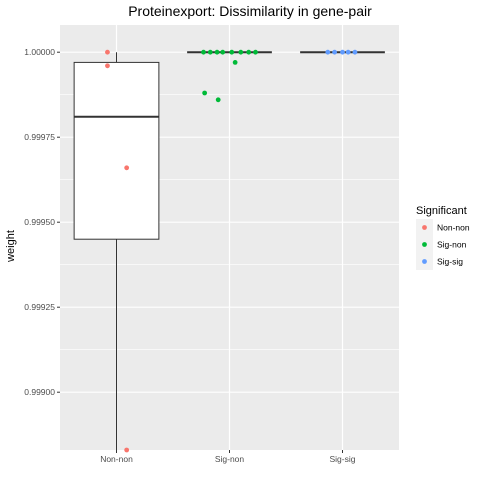 This screenshot has height=480, width=480. I want to click on y-tick-label: 0.99925, so click(39, 307).